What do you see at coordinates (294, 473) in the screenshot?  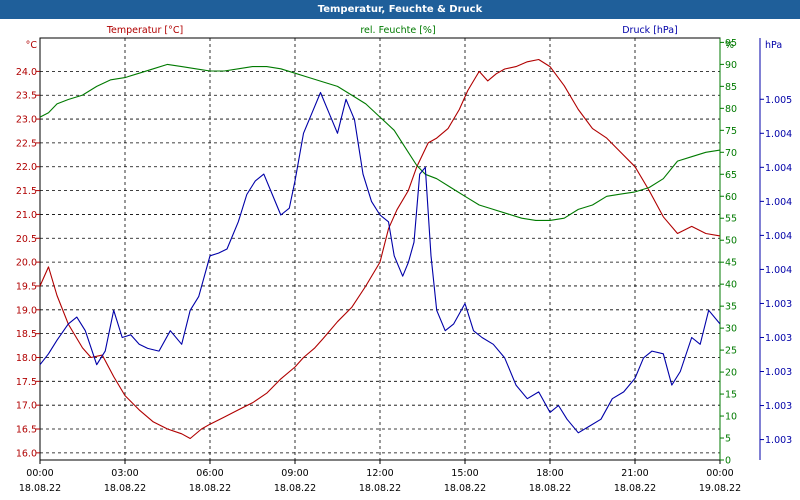 I see `x-tick-label-time: 09:00` at bounding box center [294, 473].